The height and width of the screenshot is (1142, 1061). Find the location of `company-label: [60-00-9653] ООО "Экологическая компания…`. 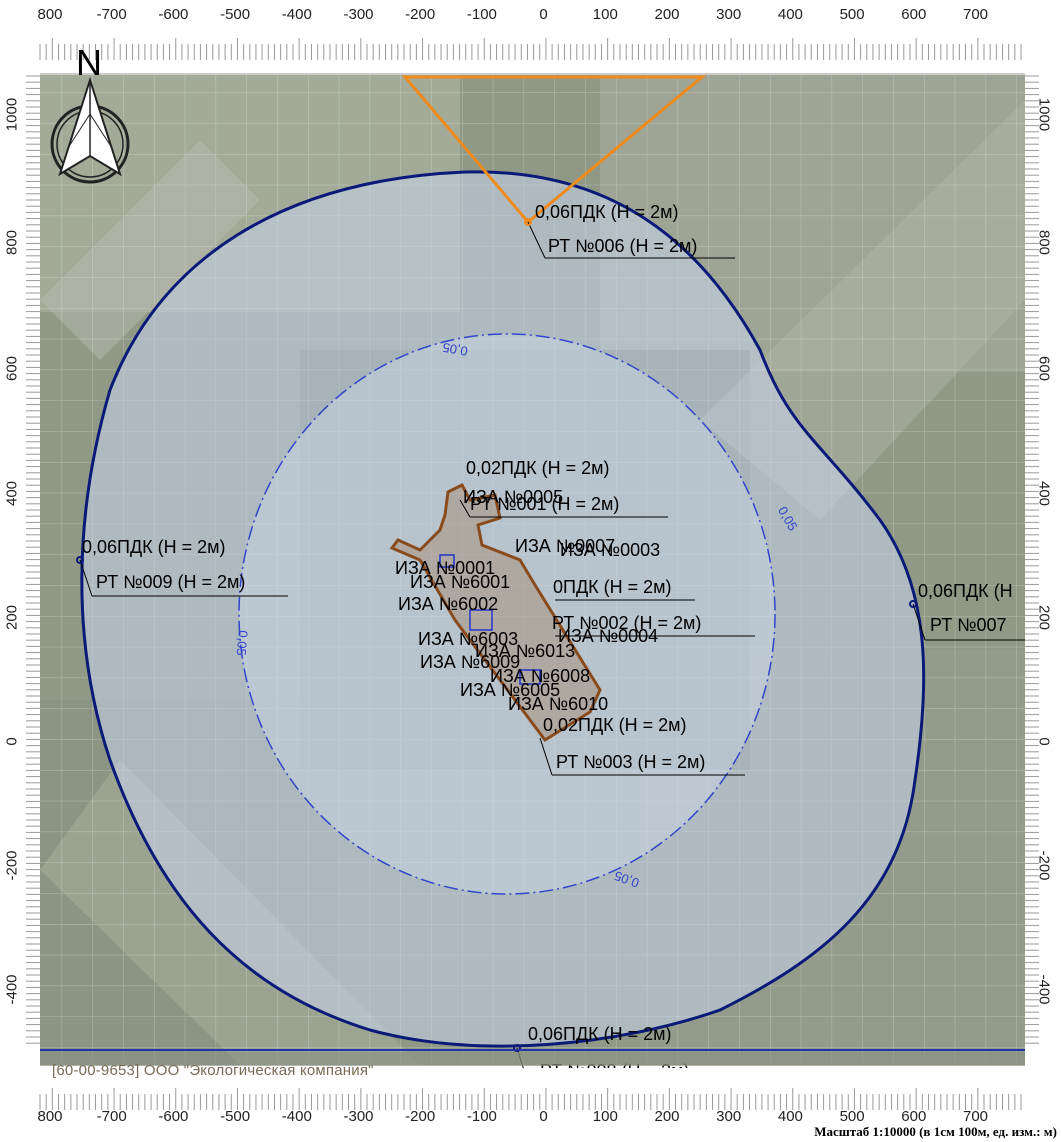

company-label: [60-00-9653] ООО "Экологическая компания… is located at coordinates (213, 1070).